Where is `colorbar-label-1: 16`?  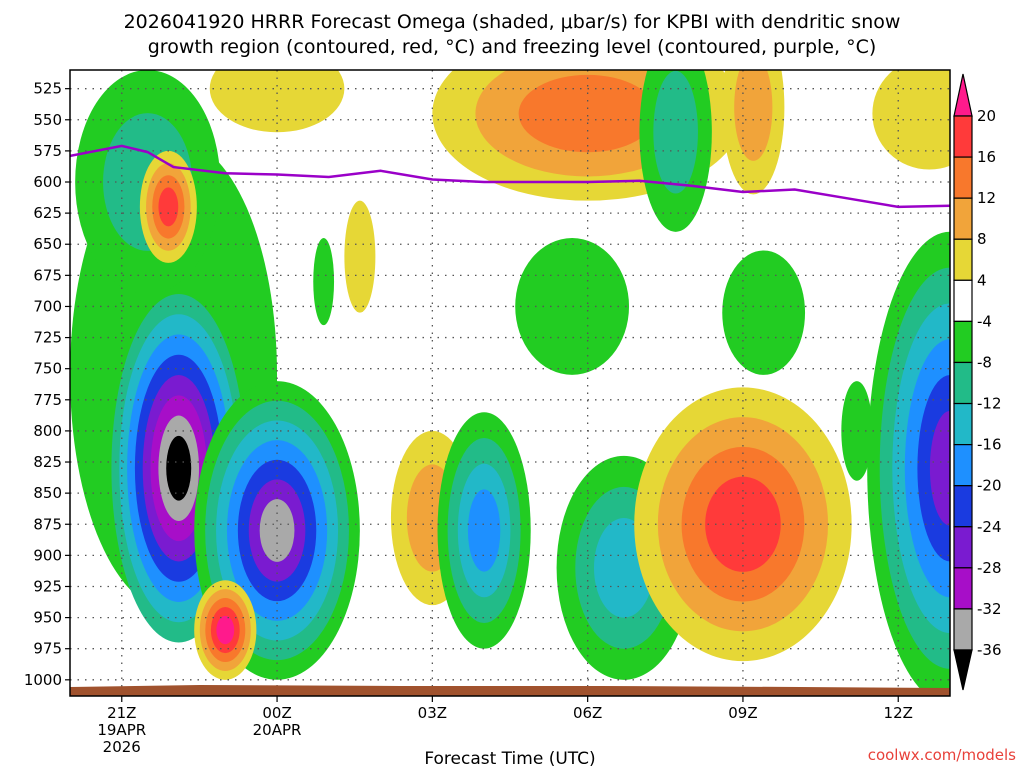
colorbar-label-1: 16 is located at coordinates (986, 157).